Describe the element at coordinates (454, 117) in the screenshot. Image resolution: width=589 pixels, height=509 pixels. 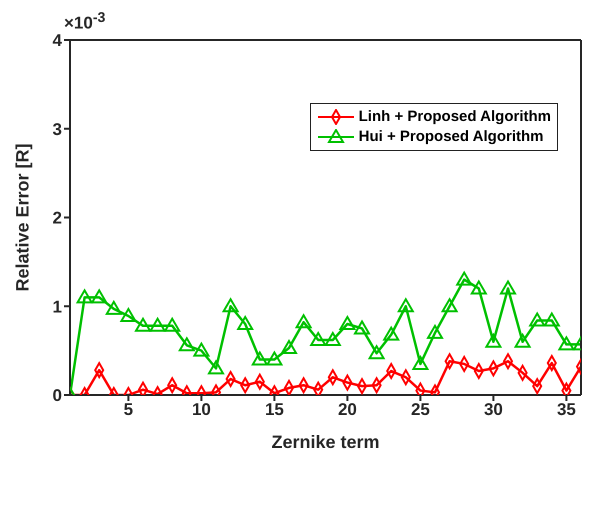
I see `legend-label: Linh + Proposed Algorithm` at that location.